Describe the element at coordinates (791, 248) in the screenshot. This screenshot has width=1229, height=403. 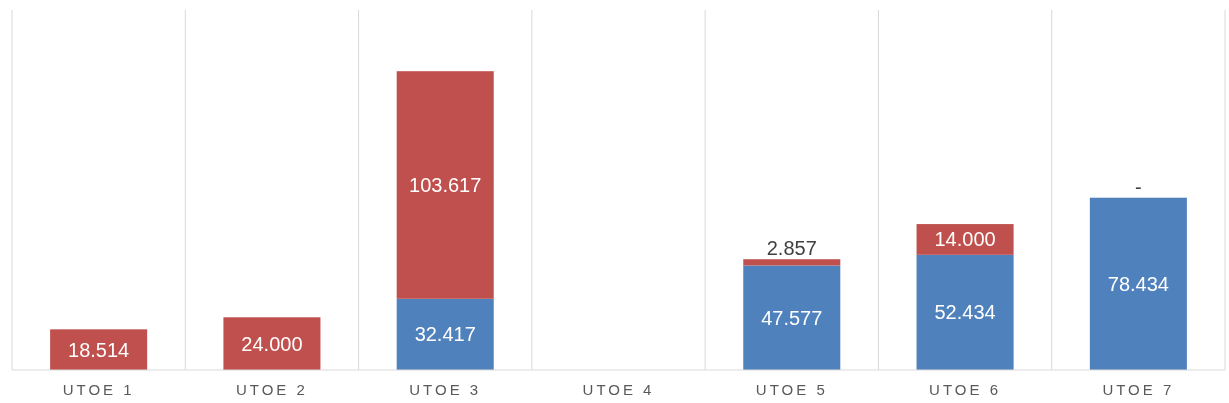
I see `data-label: 2.857` at that location.